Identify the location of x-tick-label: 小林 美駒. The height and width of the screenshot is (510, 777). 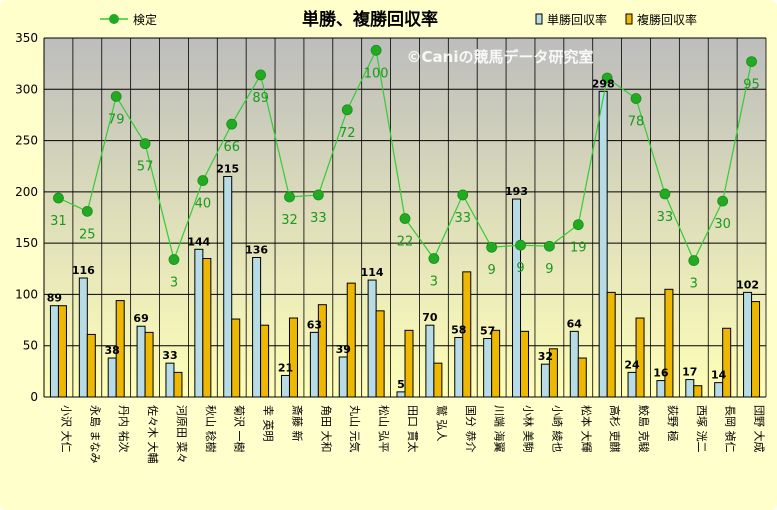
(529, 429).